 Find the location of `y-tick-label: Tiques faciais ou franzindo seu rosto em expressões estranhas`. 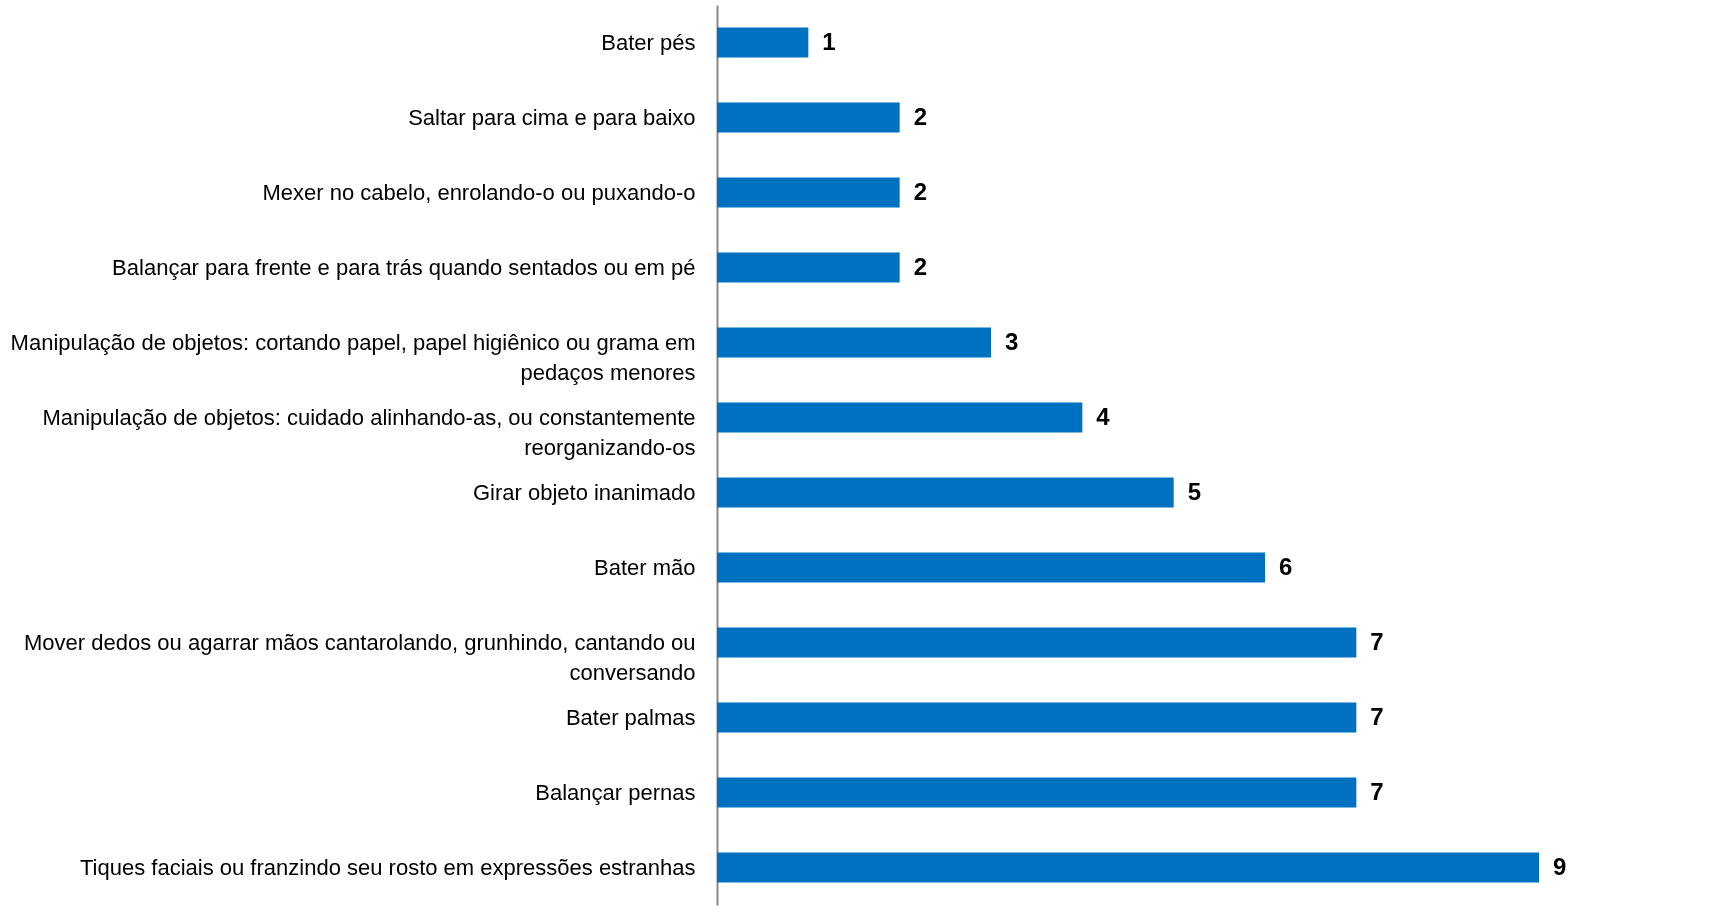

y-tick-label: Tiques faciais ou franzindo seu rosto em expressões estranhas is located at coordinates (387, 867).